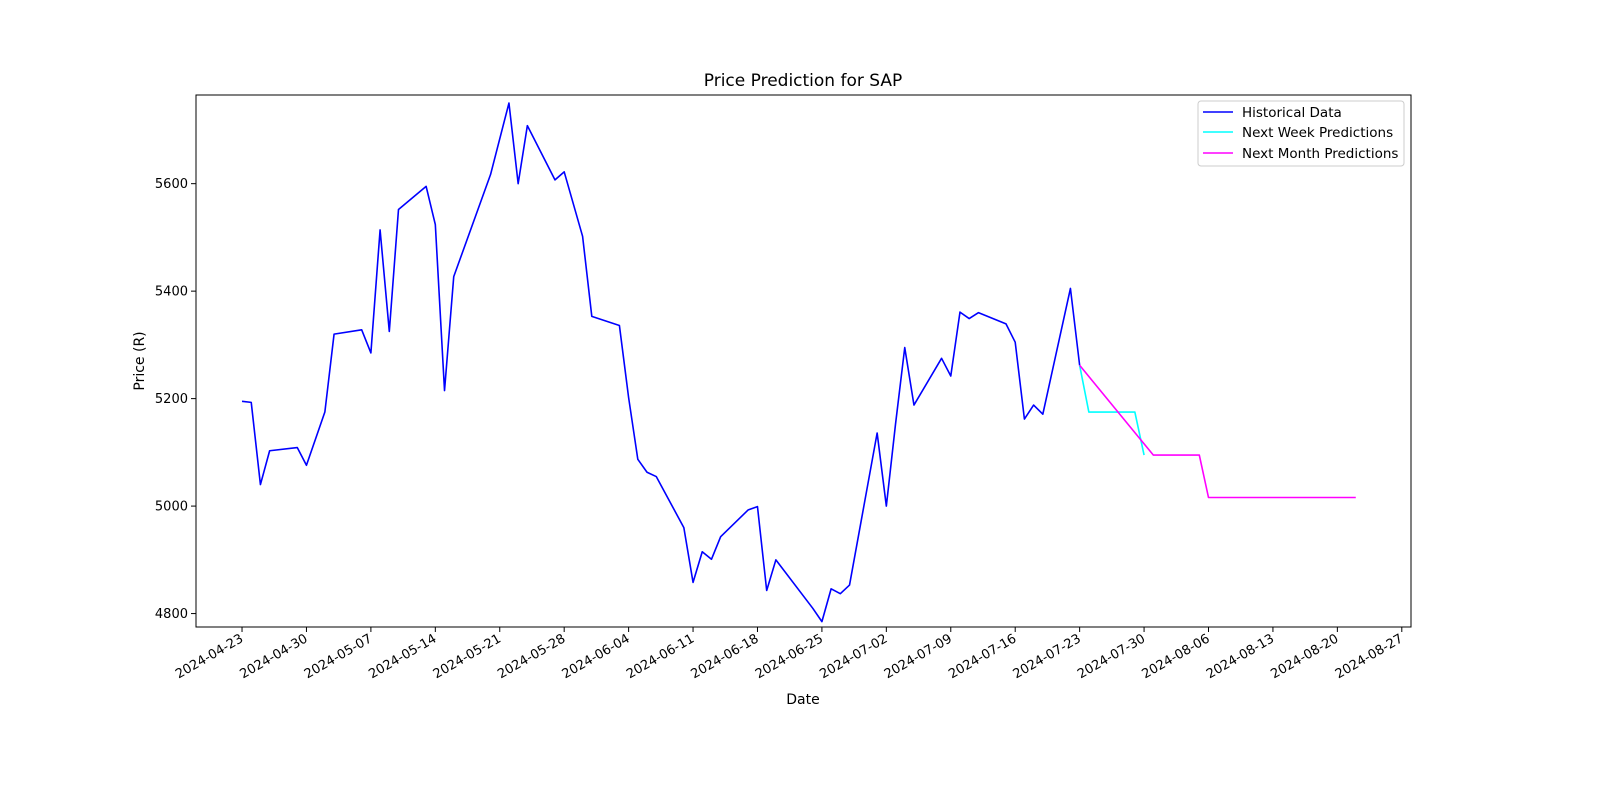 This screenshot has width=1600, height=800. I want to click on series-line-next-month-predictions, so click(1217, 431).